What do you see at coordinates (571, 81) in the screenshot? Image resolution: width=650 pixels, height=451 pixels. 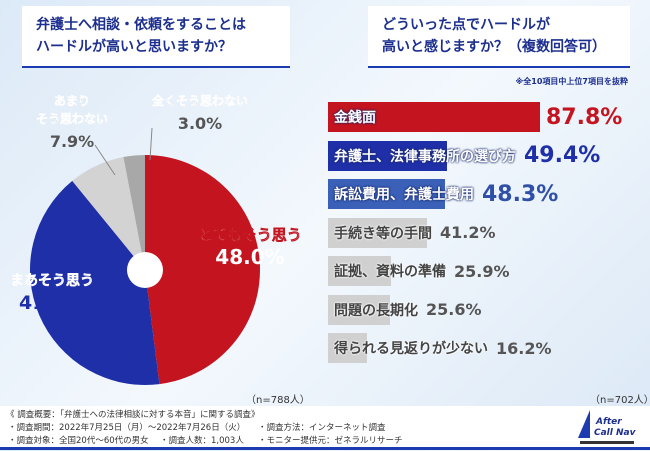 I see `right-note: ※全10項目中上位7項目を抜粋` at bounding box center [571, 81].